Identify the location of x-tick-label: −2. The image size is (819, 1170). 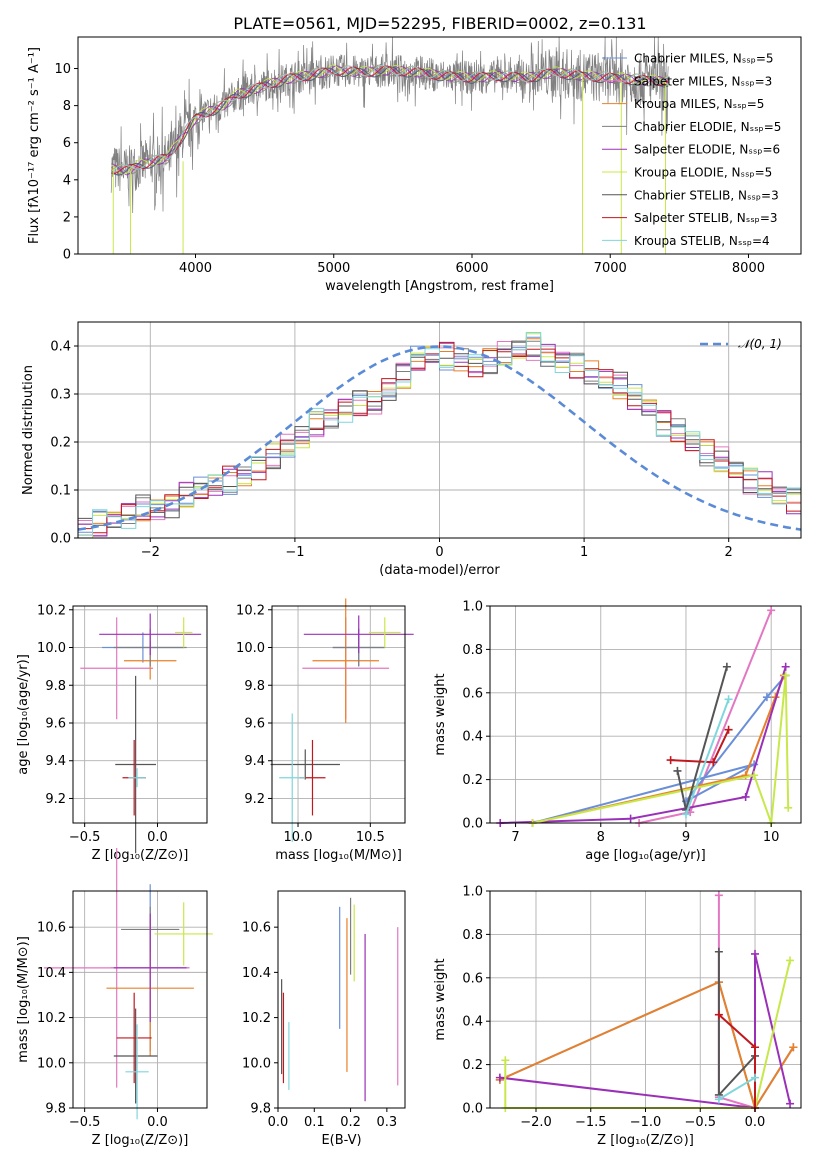
(150, 552).